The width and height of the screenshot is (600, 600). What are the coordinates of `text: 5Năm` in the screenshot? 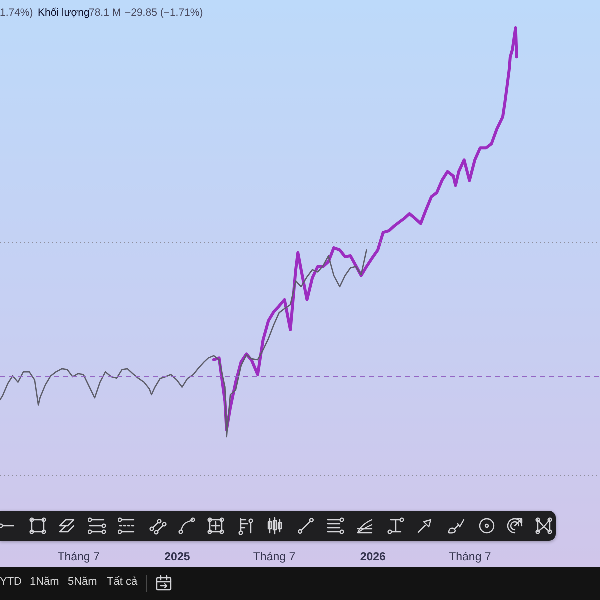 It's located at (83, 582).